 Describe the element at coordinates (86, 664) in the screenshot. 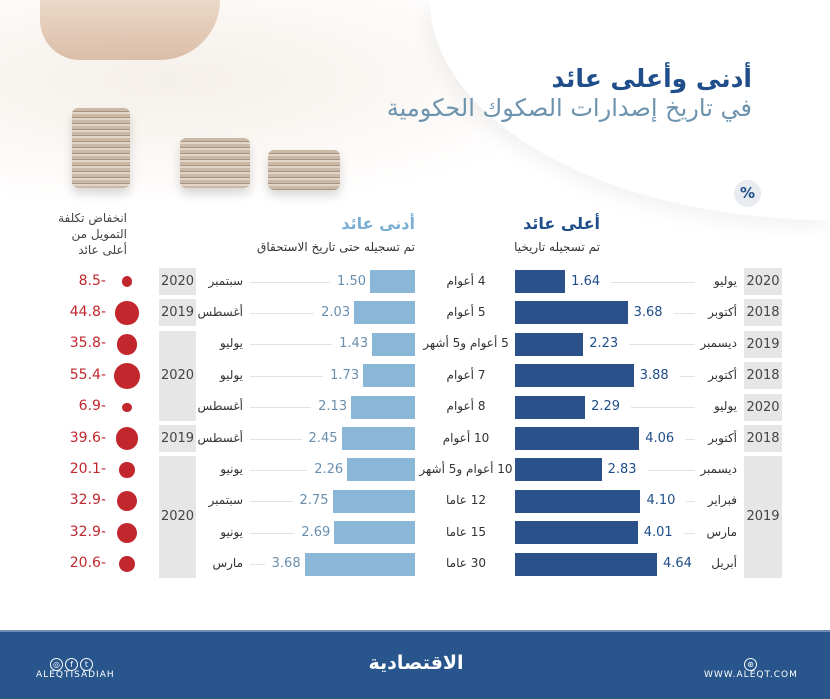

I see `twitter-icon: t` at that location.